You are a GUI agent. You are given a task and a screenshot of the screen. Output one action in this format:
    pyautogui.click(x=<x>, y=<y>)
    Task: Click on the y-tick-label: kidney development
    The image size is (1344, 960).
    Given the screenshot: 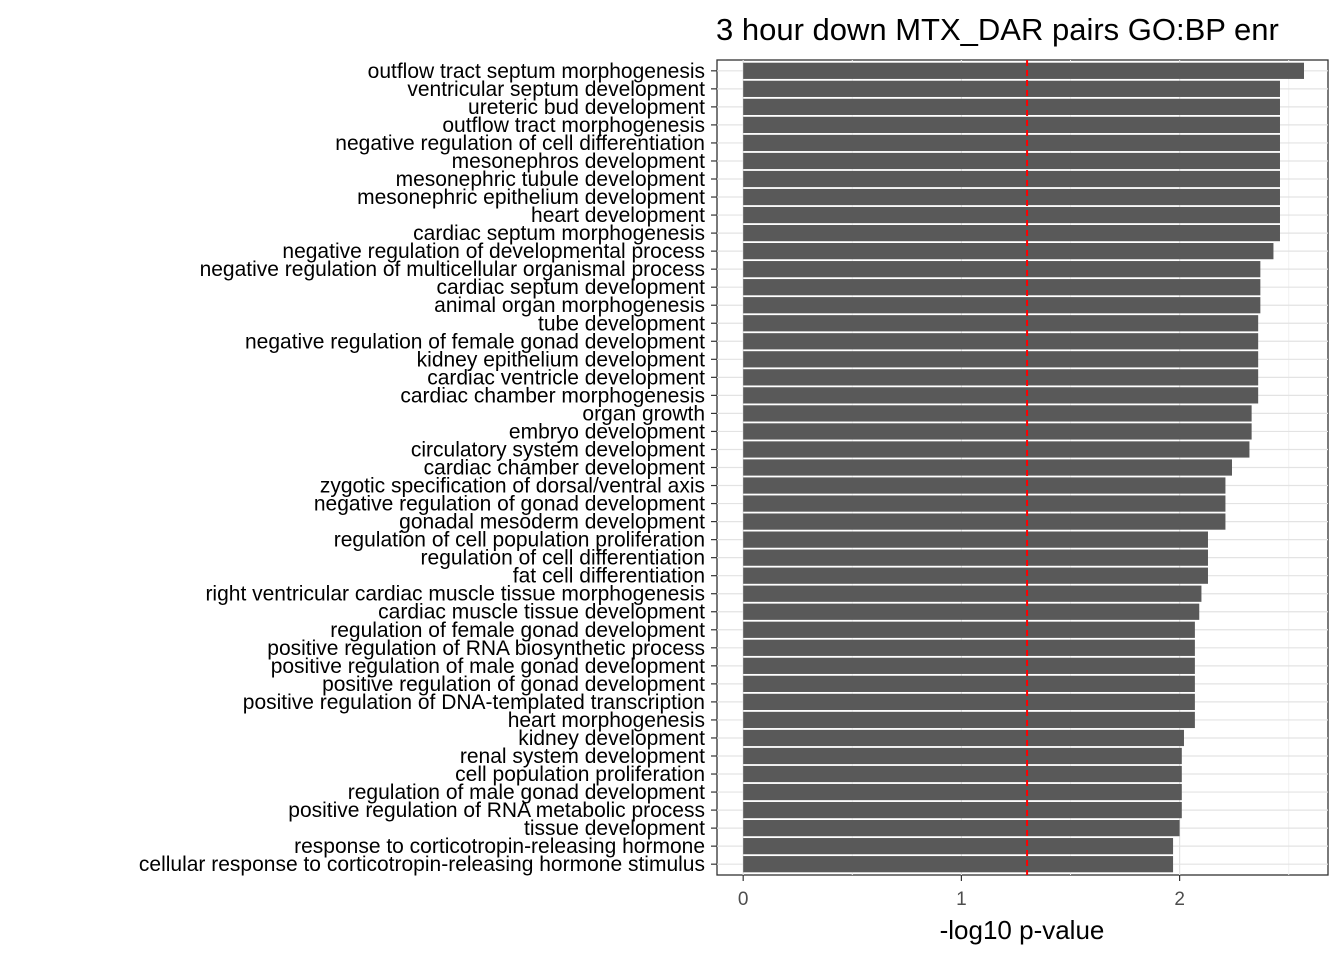 What is the action you would take?
    pyautogui.click(x=611, y=738)
    